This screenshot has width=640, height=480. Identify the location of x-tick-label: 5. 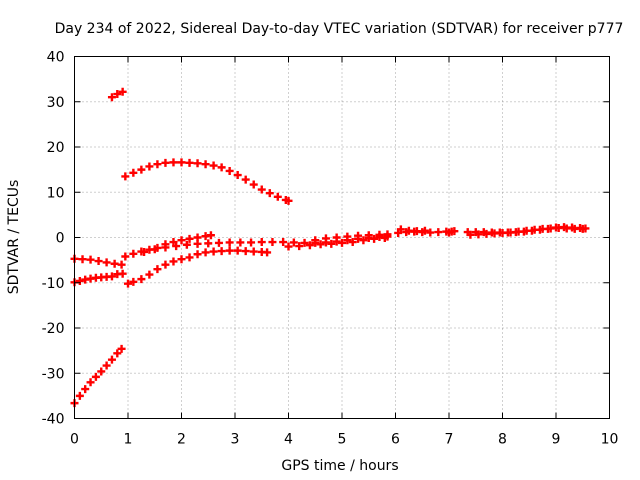
(342, 440).